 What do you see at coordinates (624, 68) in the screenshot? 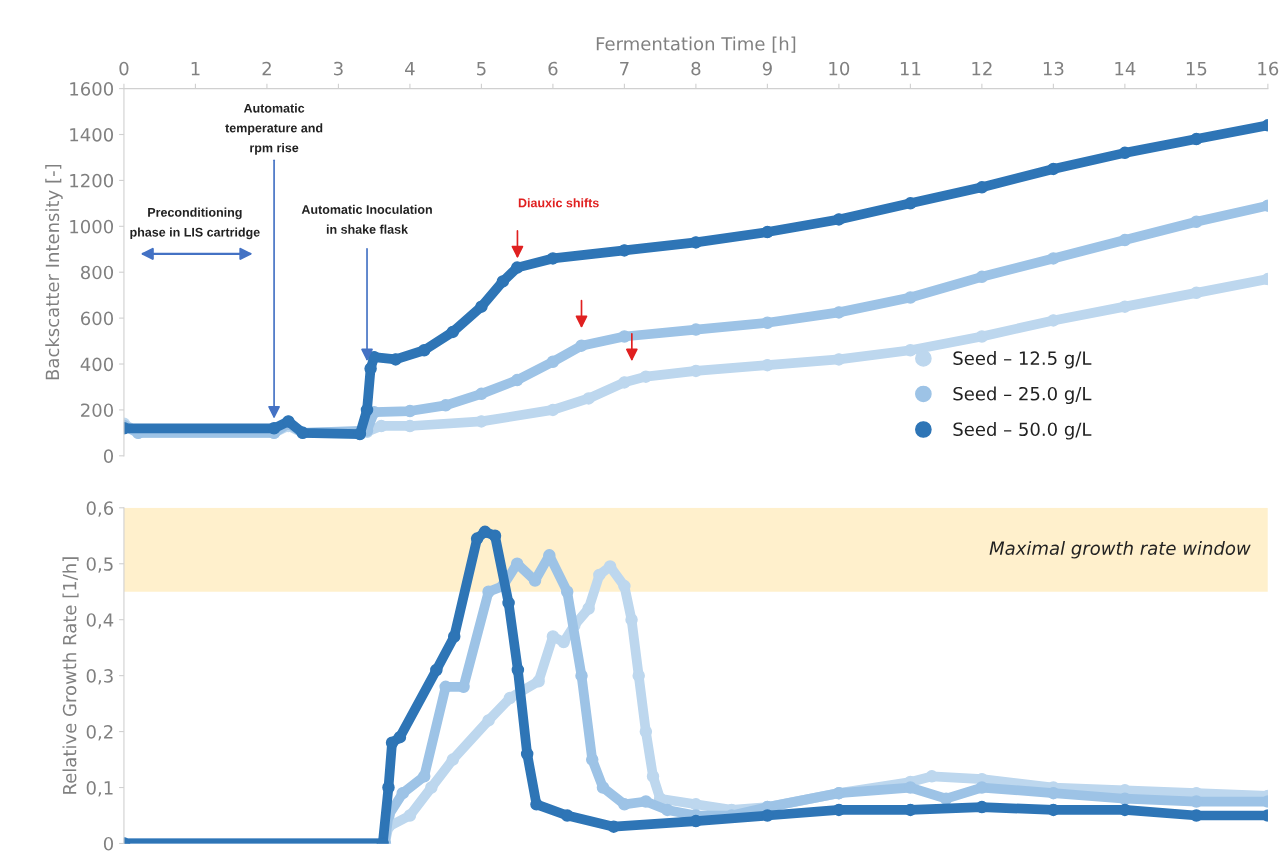
I see `x-tick-label: 7` at bounding box center [624, 68].